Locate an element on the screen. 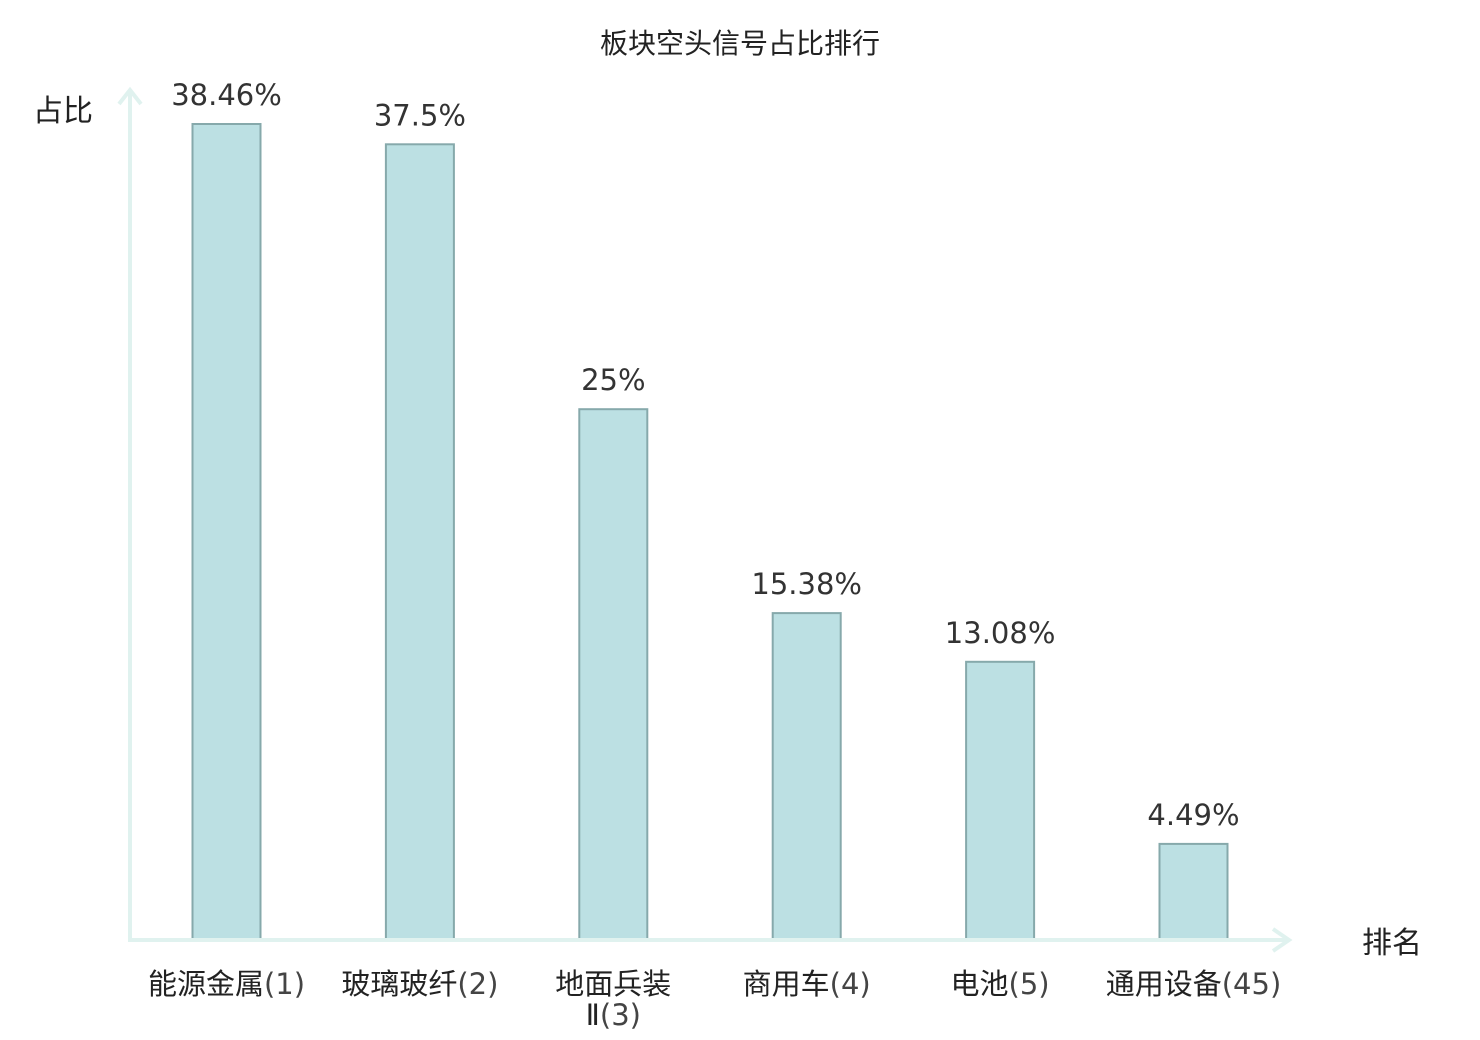  x-tick-label-6: 通用设备(45) is located at coordinates (1194, 984).